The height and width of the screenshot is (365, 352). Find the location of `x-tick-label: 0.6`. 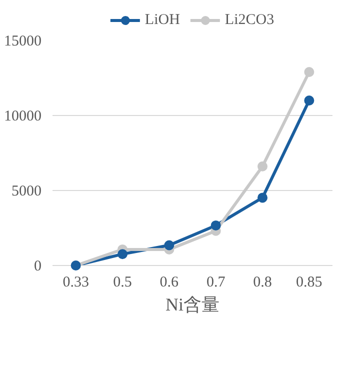

x-tick-label: 0.6 is located at coordinates (170, 282).